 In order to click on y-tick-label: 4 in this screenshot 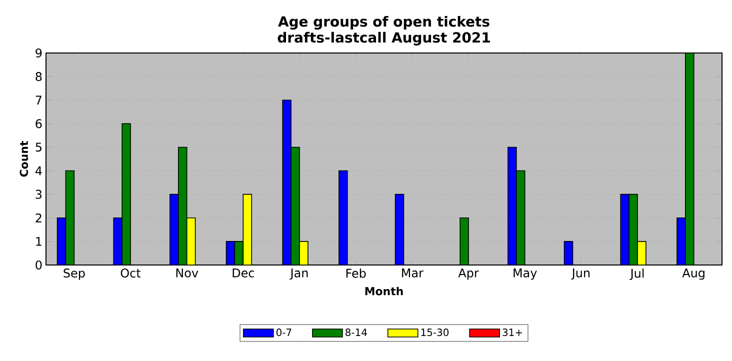, I will do `click(38, 171)`.